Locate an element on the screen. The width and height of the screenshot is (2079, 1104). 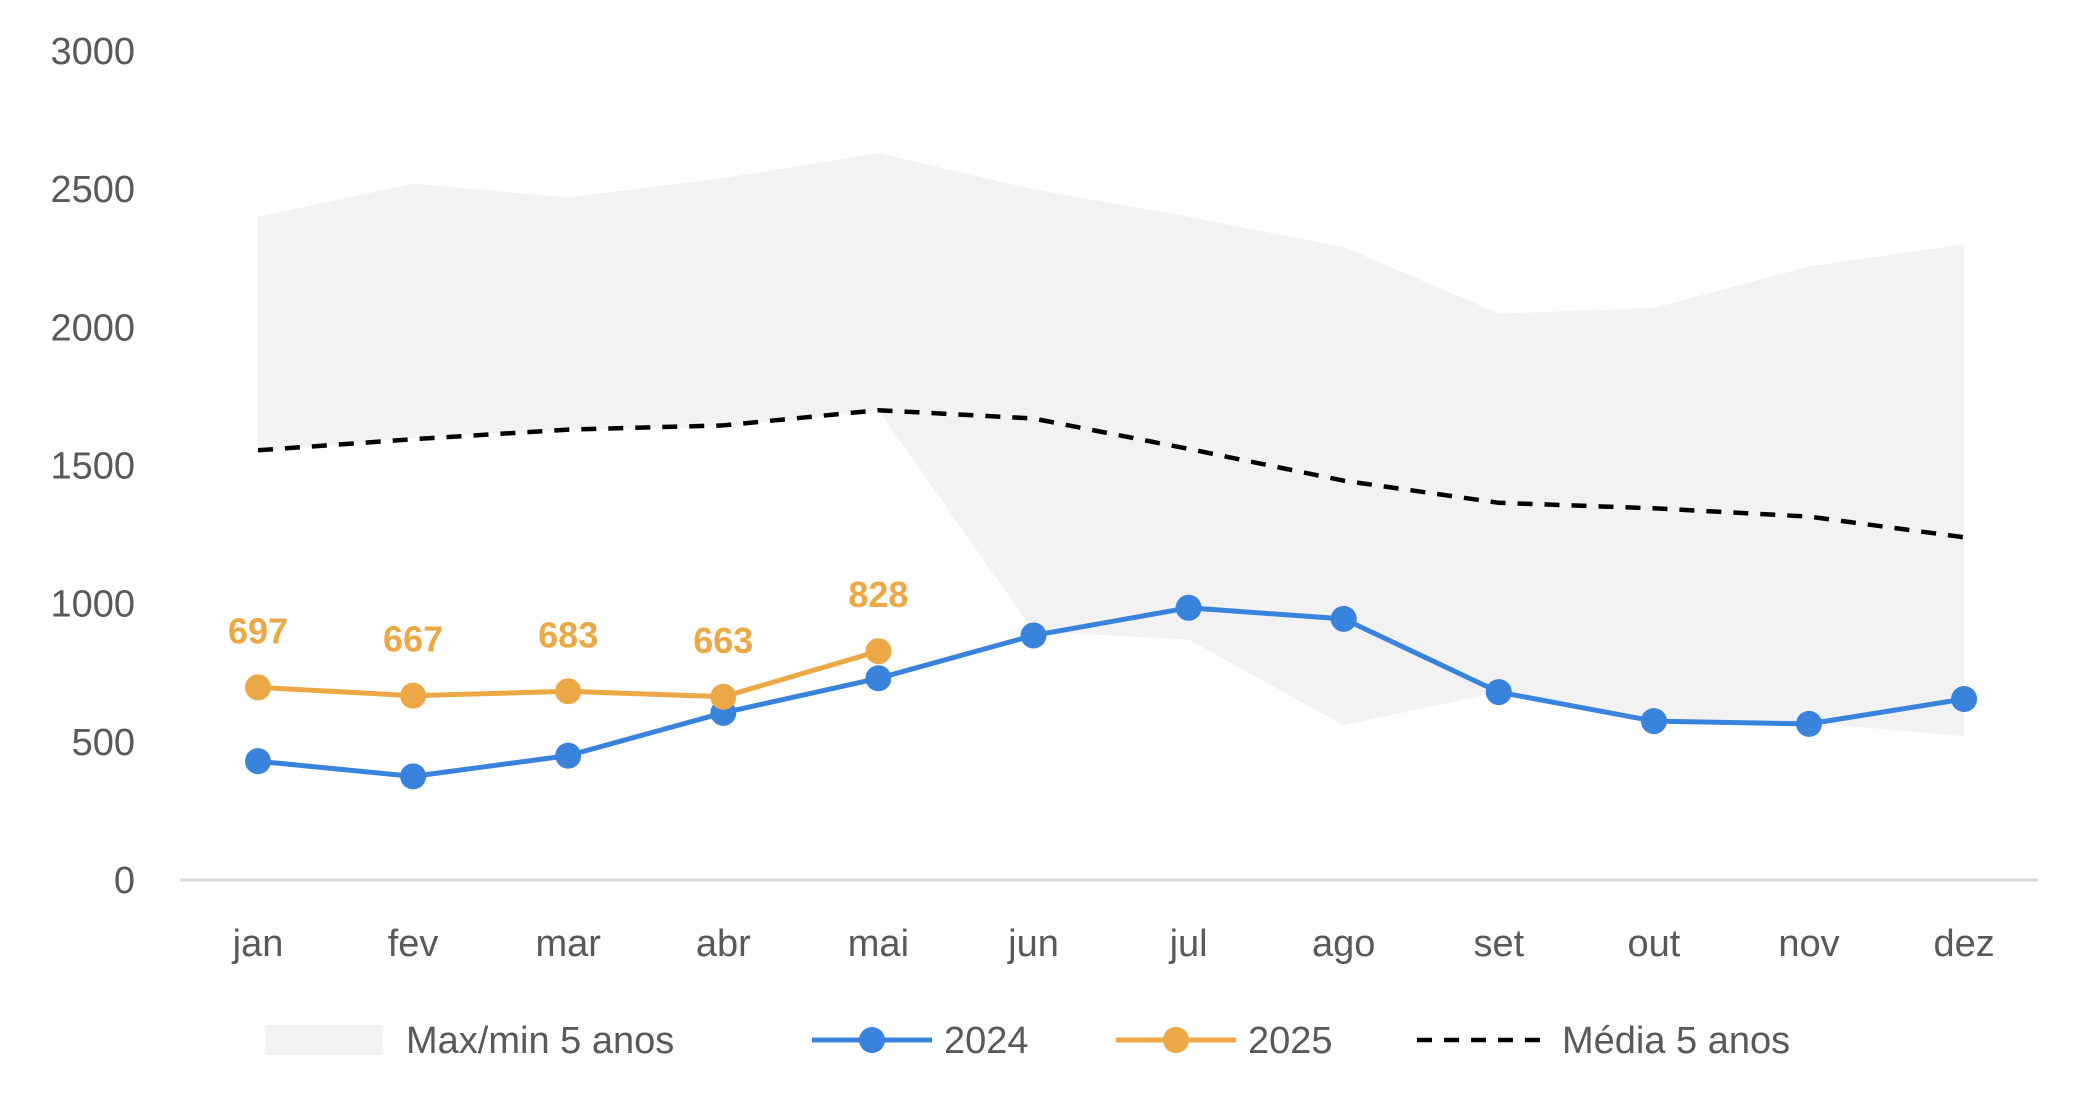
legend-label-media: Média 5 anos is located at coordinates (1676, 1041).